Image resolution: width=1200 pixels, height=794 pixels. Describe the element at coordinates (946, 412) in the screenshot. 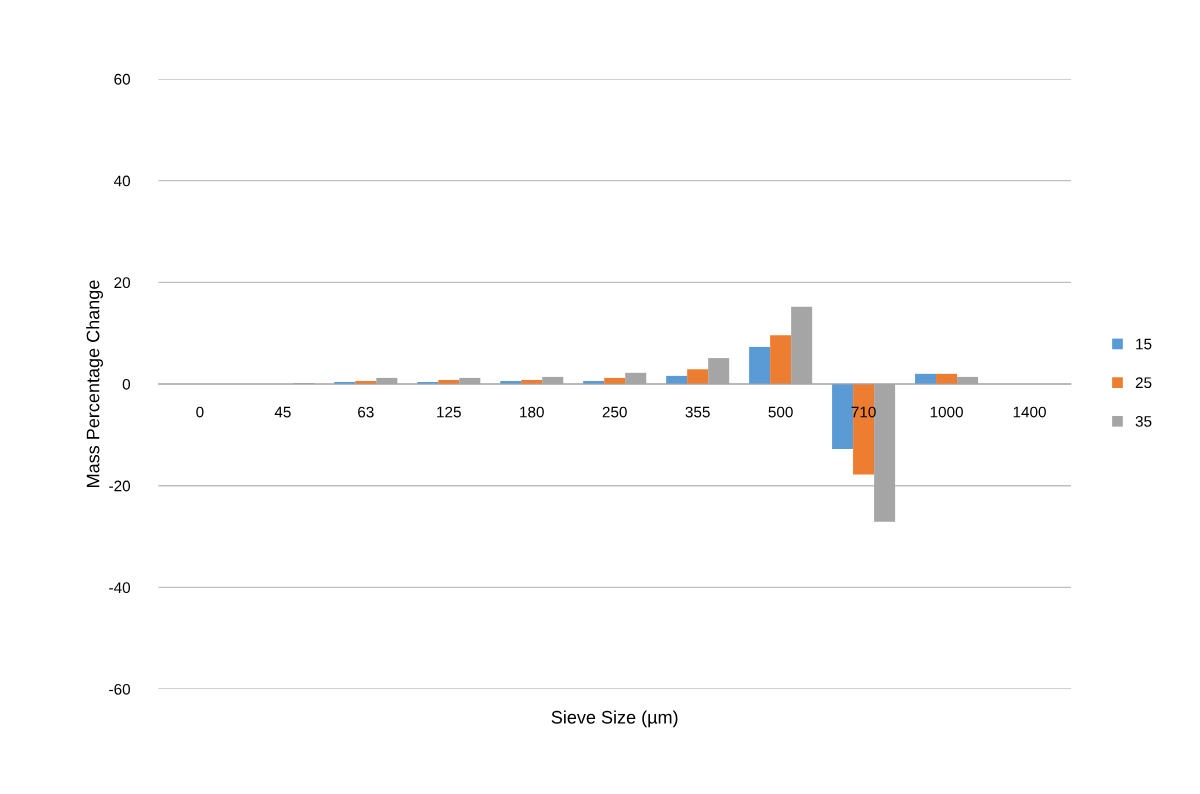

I see `x-tick-label: 1000` at that location.